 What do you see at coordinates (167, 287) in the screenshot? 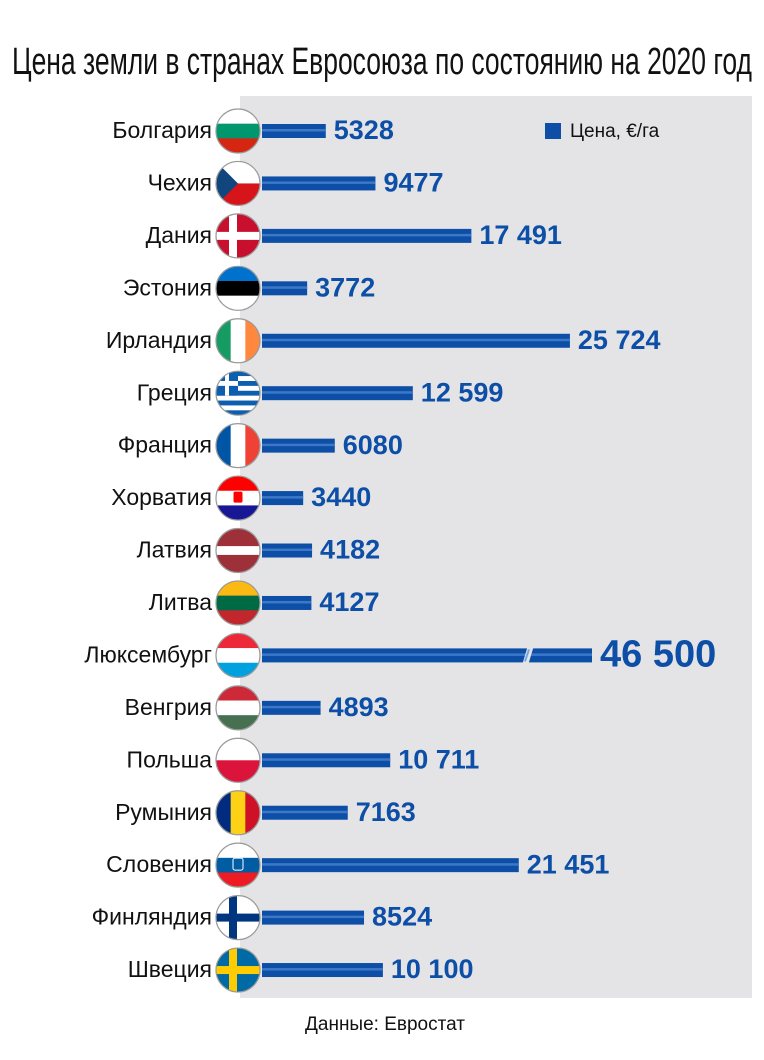
I see `y-tick-label: Эстония` at bounding box center [167, 287].